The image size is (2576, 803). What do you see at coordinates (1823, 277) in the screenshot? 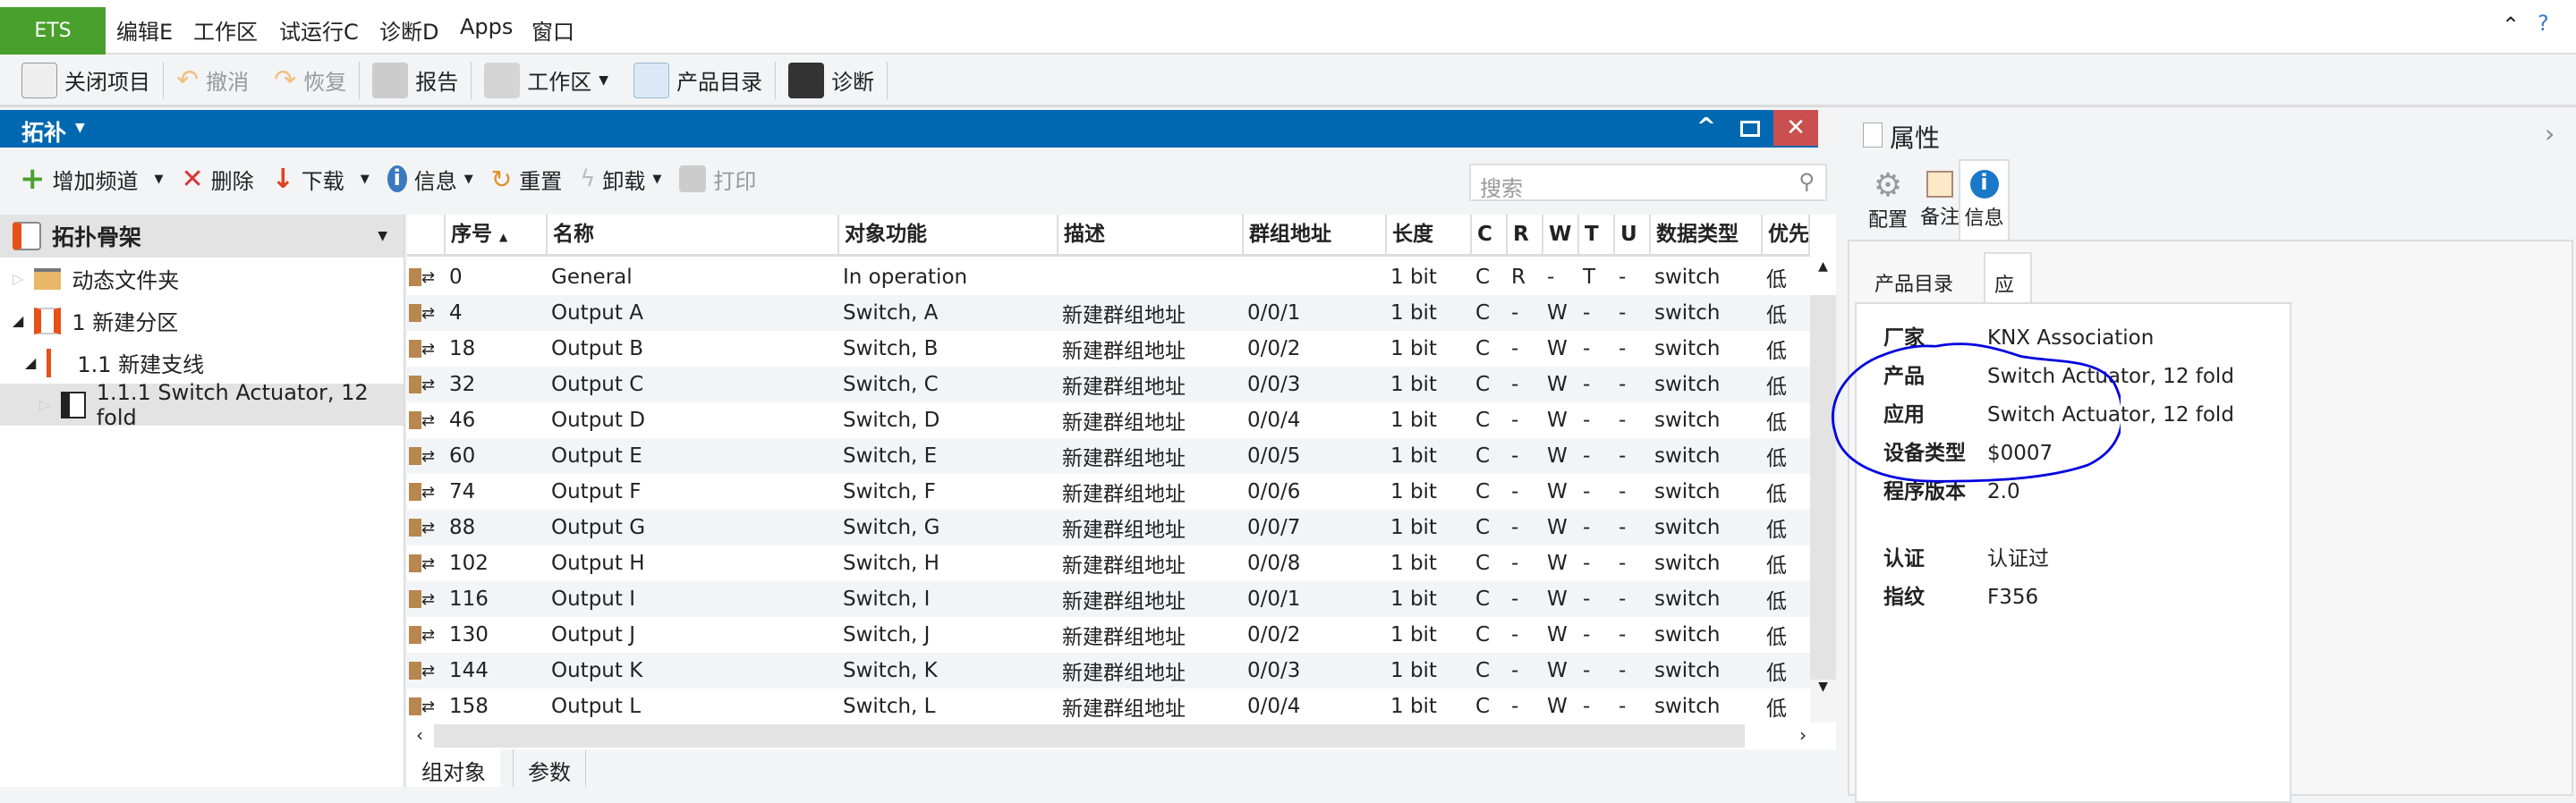
I see `scroll-up-icon: ▲` at bounding box center [1823, 277].